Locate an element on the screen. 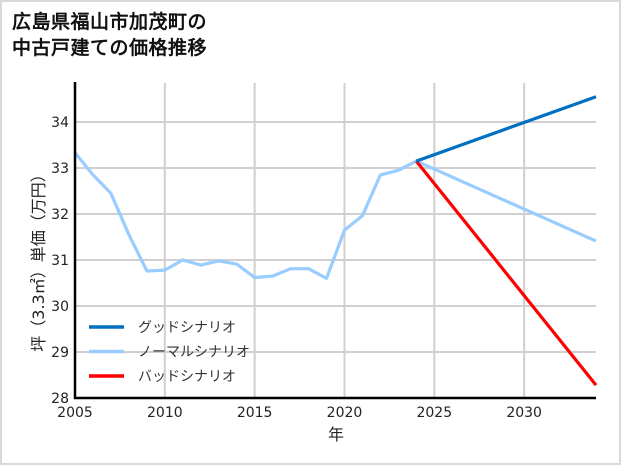 The width and height of the screenshot is (621, 465). x-tick-label: 2015 is located at coordinates (255, 413).